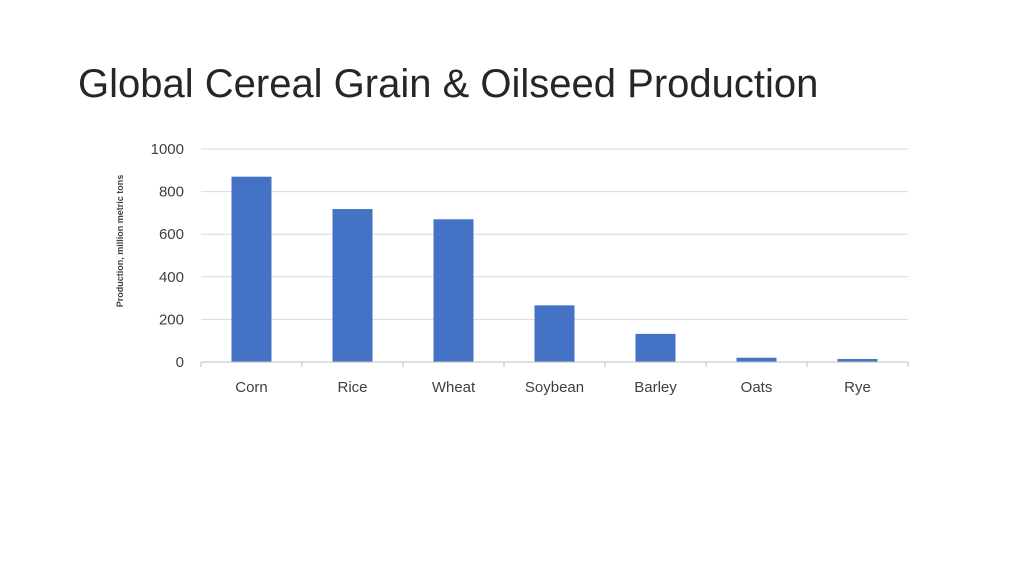 The height and width of the screenshot is (576, 1024). What do you see at coordinates (757, 387) in the screenshot?
I see `x-category-label: Oats` at bounding box center [757, 387].